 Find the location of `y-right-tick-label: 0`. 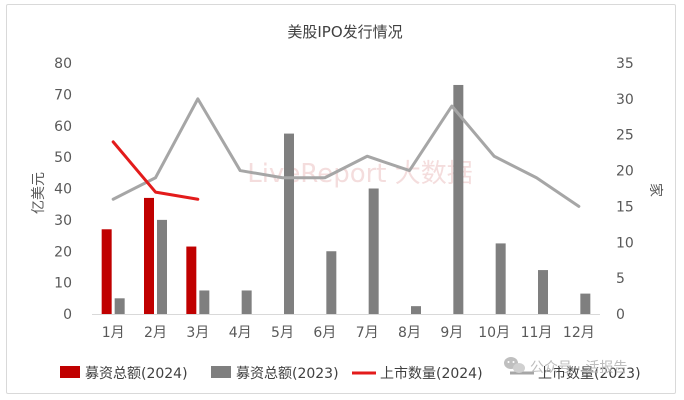

y-right-tick-label: 0 is located at coordinates (620, 315).